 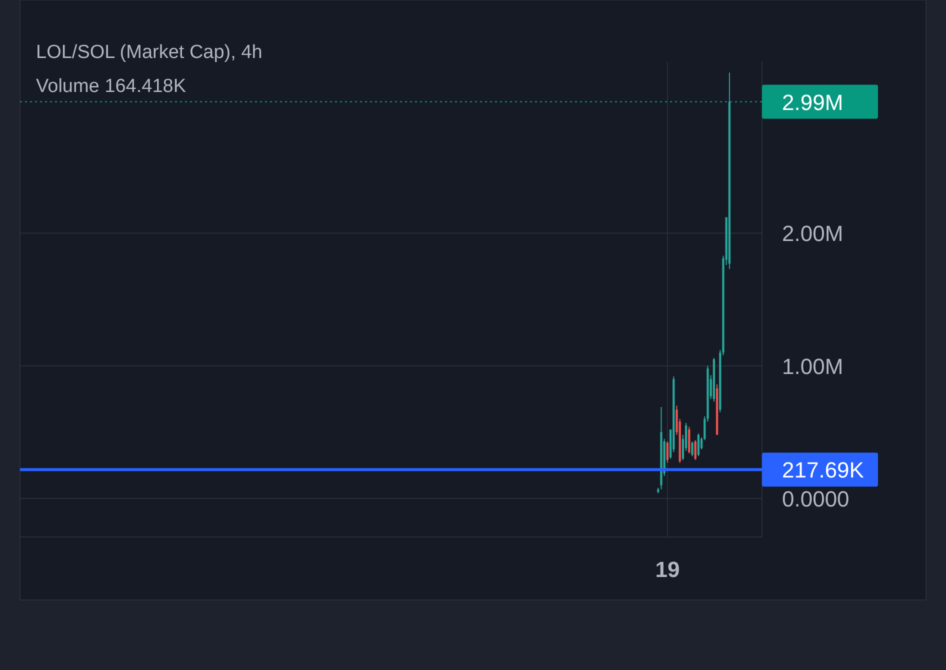 What do you see at coordinates (816, 499) in the screenshot?
I see `y-tick-label: 0.0000` at bounding box center [816, 499].